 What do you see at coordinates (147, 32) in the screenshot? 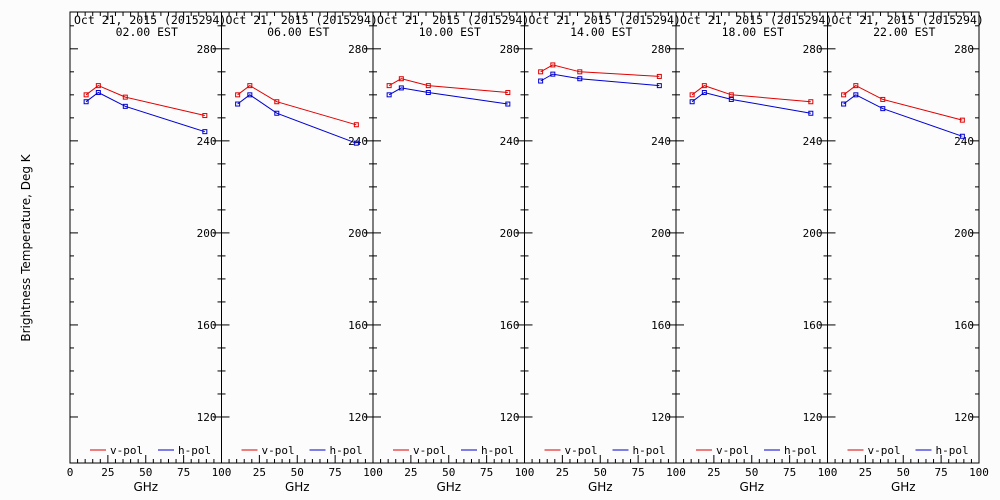
I see `panel-title-time: 02.00 EST` at bounding box center [147, 32].